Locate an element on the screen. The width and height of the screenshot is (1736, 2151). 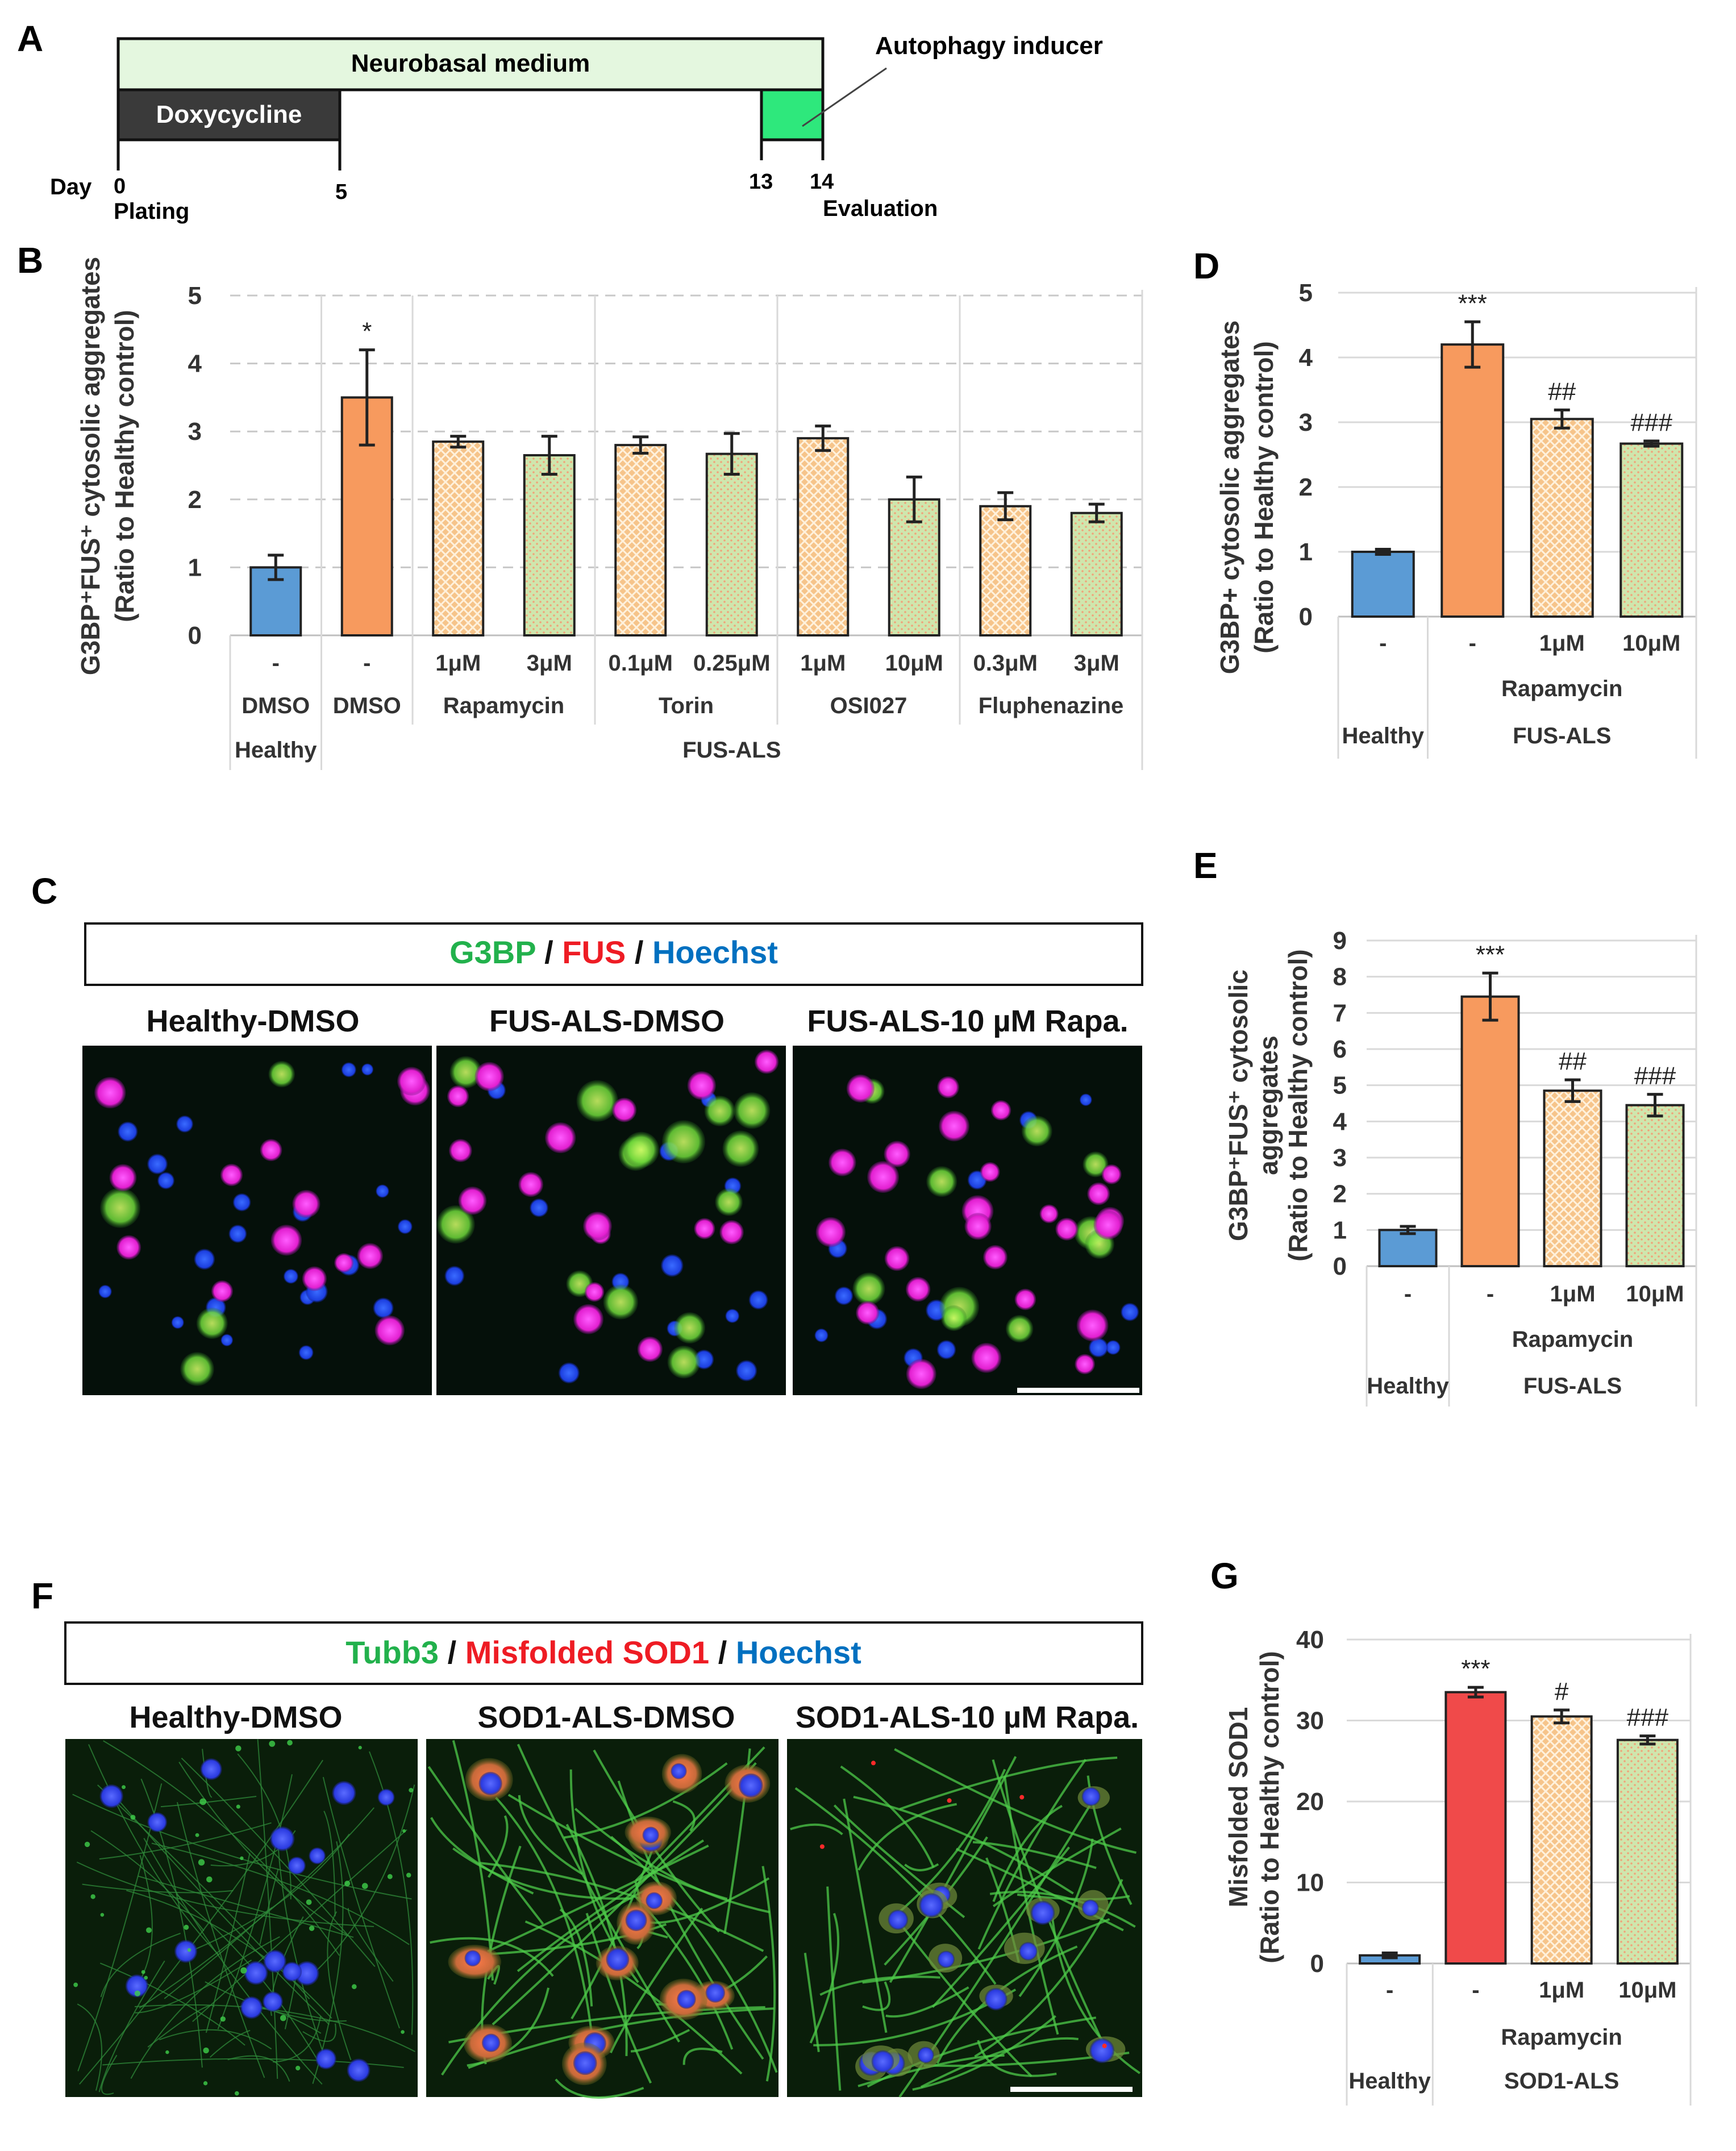
category-label: 0.1μM is located at coordinates (641, 663).